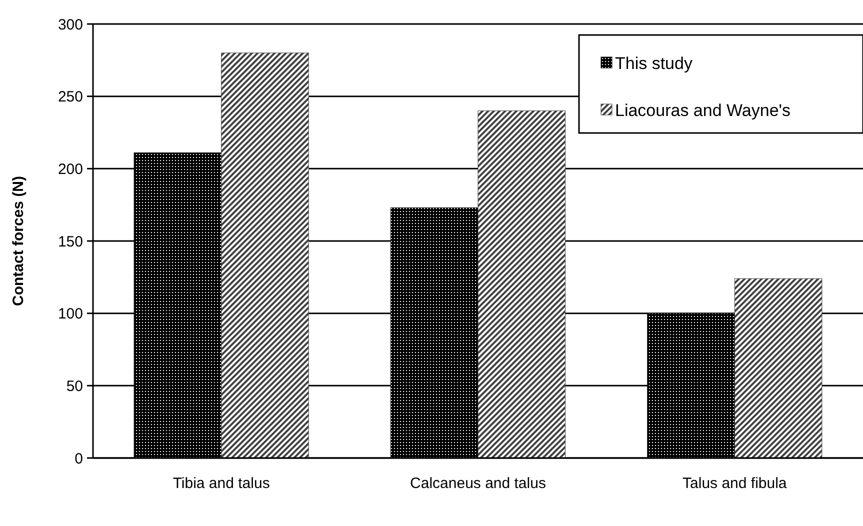 The image size is (863, 526). I want to click on y-tick-label: 50, so click(74, 386).